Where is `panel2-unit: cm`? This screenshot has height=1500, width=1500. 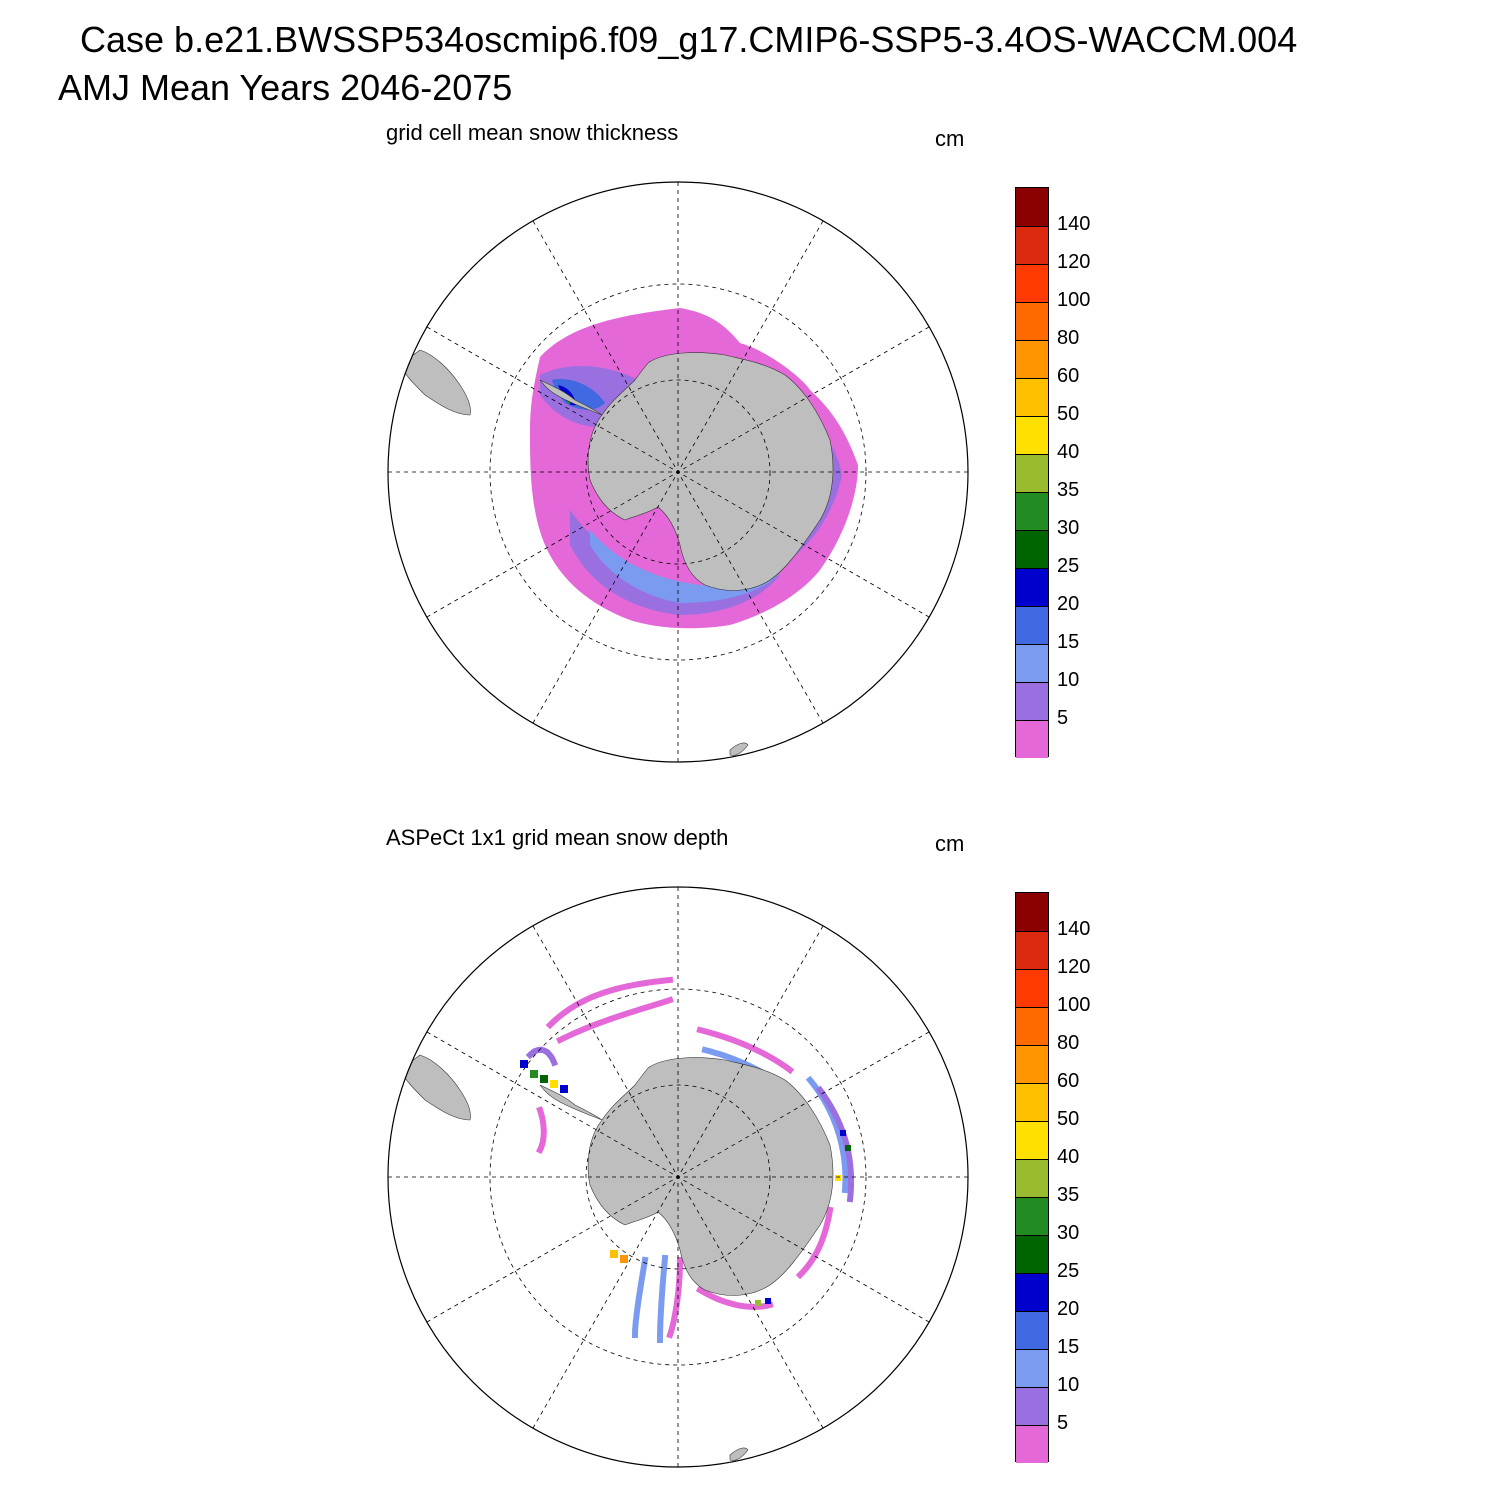
panel2-unit: cm is located at coordinates (950, 843).